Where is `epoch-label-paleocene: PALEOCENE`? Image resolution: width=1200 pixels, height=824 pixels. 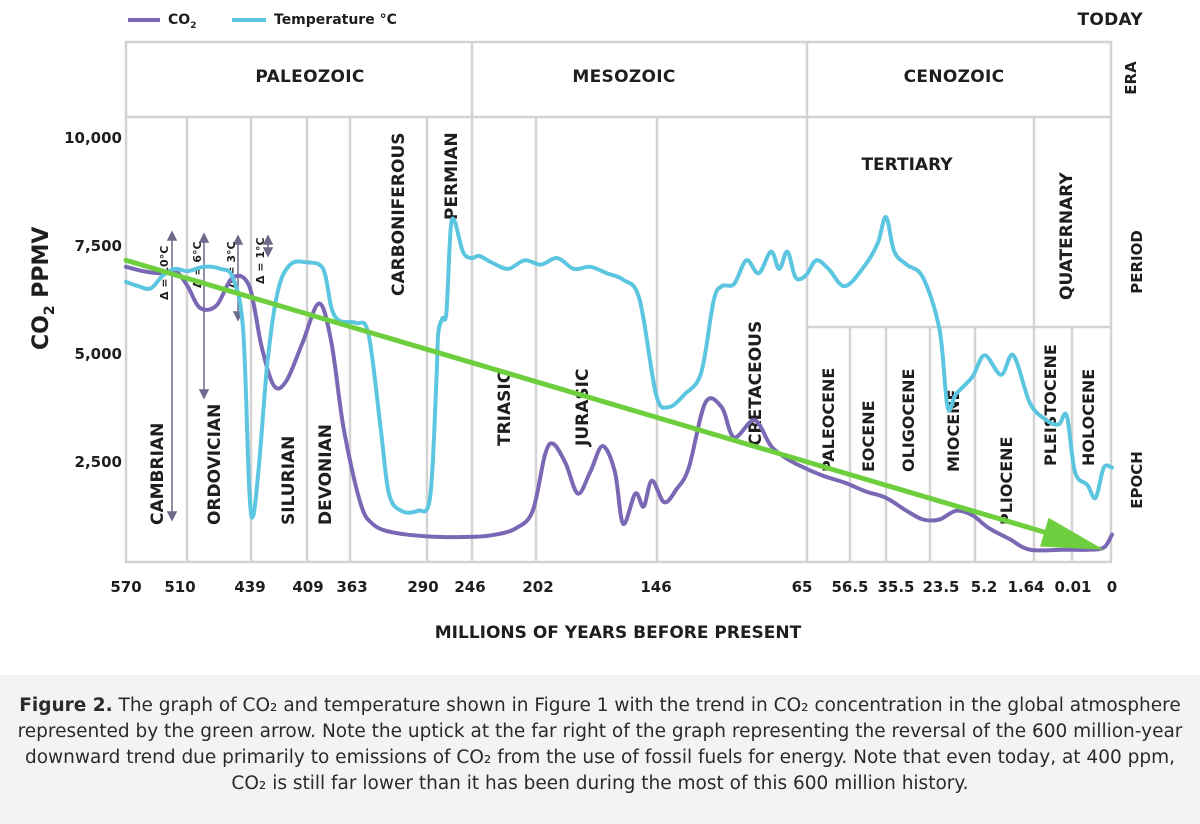 epoch-label-paleocene: PALEOCENE is located at coordinates (828, 420).